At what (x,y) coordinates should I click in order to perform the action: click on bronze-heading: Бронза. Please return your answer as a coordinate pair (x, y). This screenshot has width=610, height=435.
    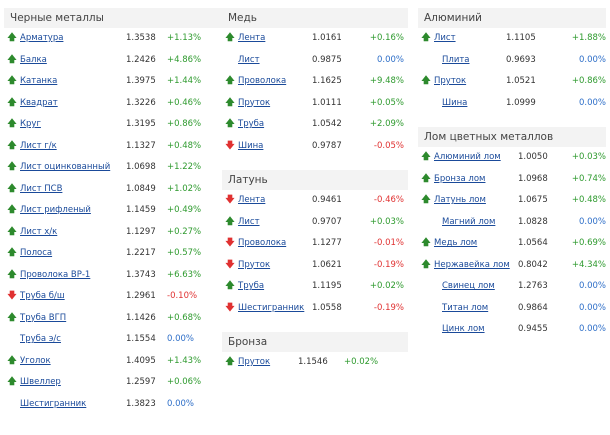
    Looking at the image, I should click on (315, 342).